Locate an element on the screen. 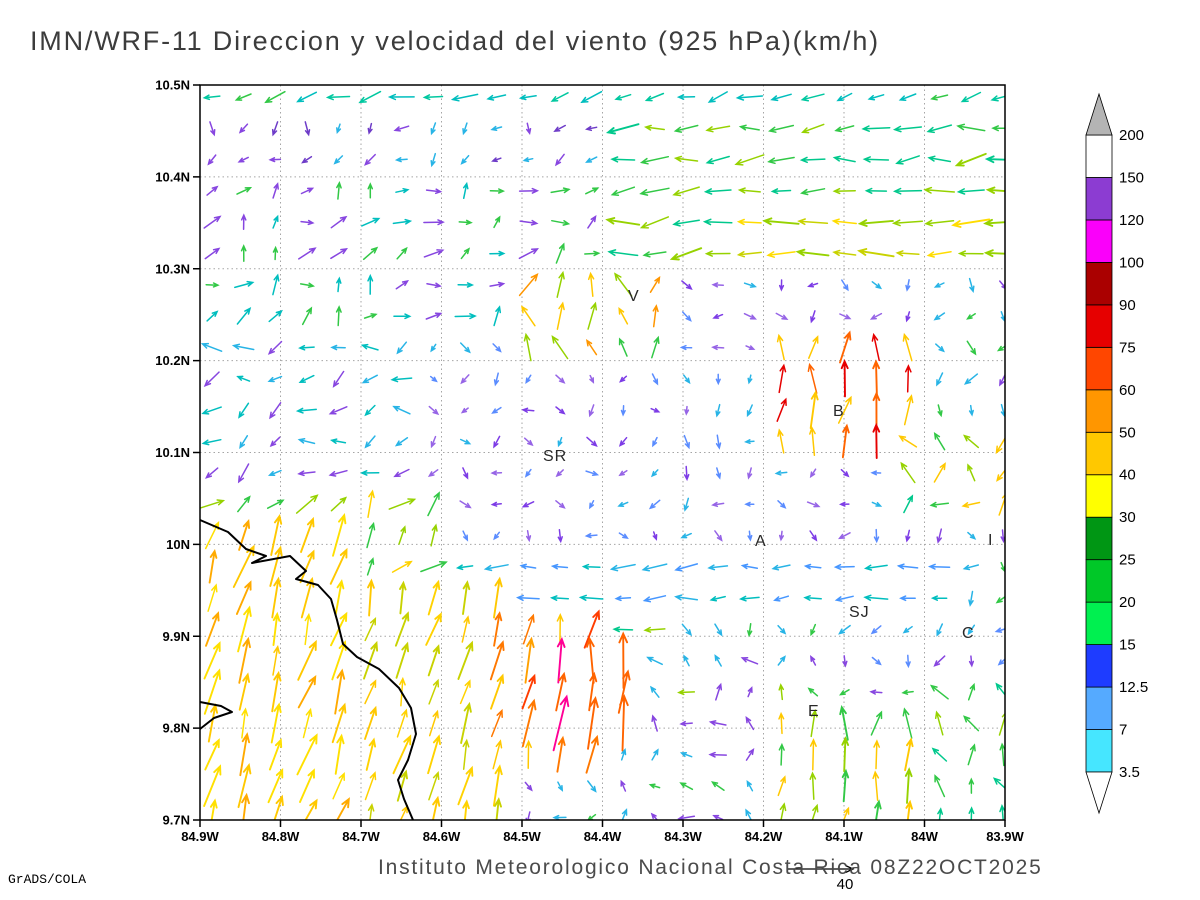 This screenshot has width=1200, height=900. coastline is located at coordinates (308, 670).